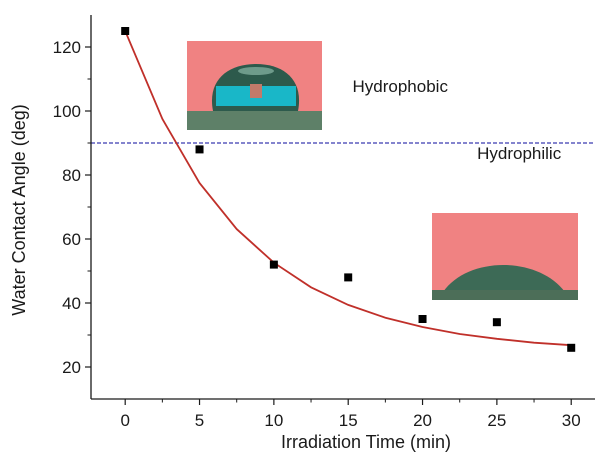 Image resolution: width=600 pixels, height=458 pixels. I want to click on x-tick-label-0: 0, so click(124, 420).